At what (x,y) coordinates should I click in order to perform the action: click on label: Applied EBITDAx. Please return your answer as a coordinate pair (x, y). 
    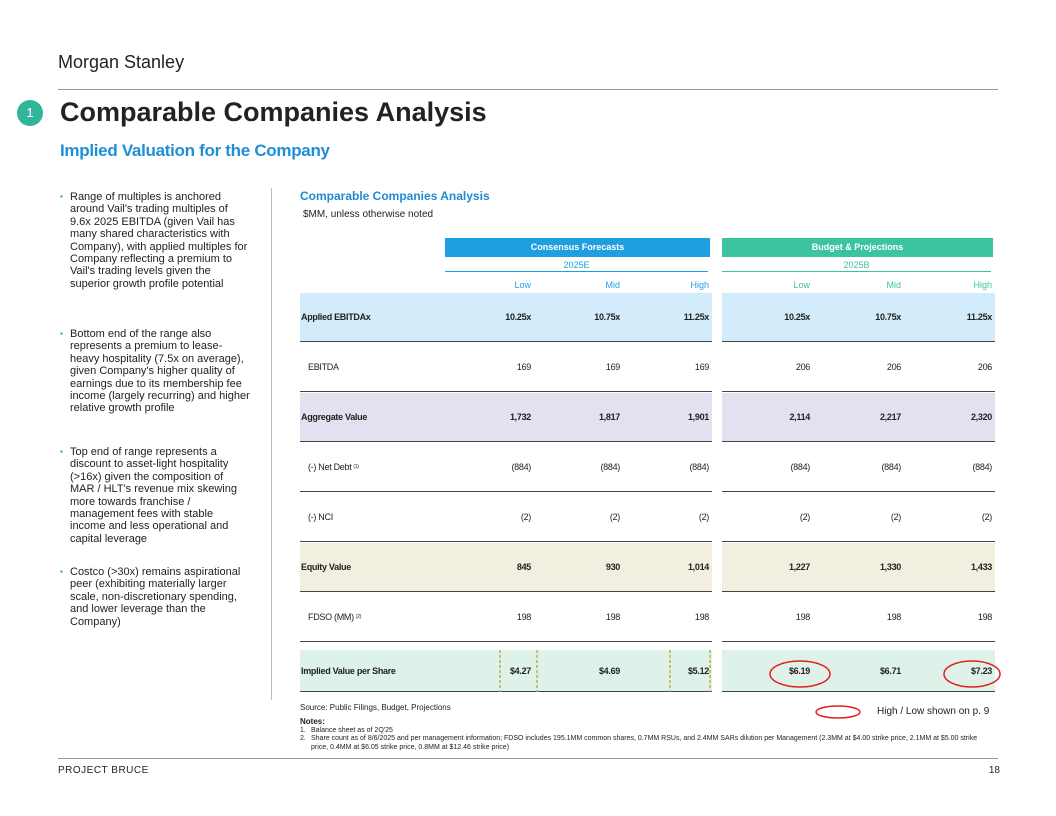
    Looking at the image, I should click on (336, 317).